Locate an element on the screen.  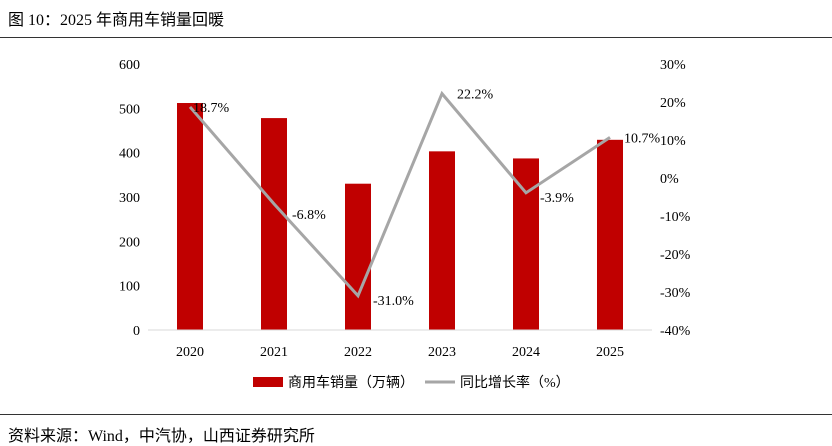
bar-2025 is located at coordinates (610, 234).